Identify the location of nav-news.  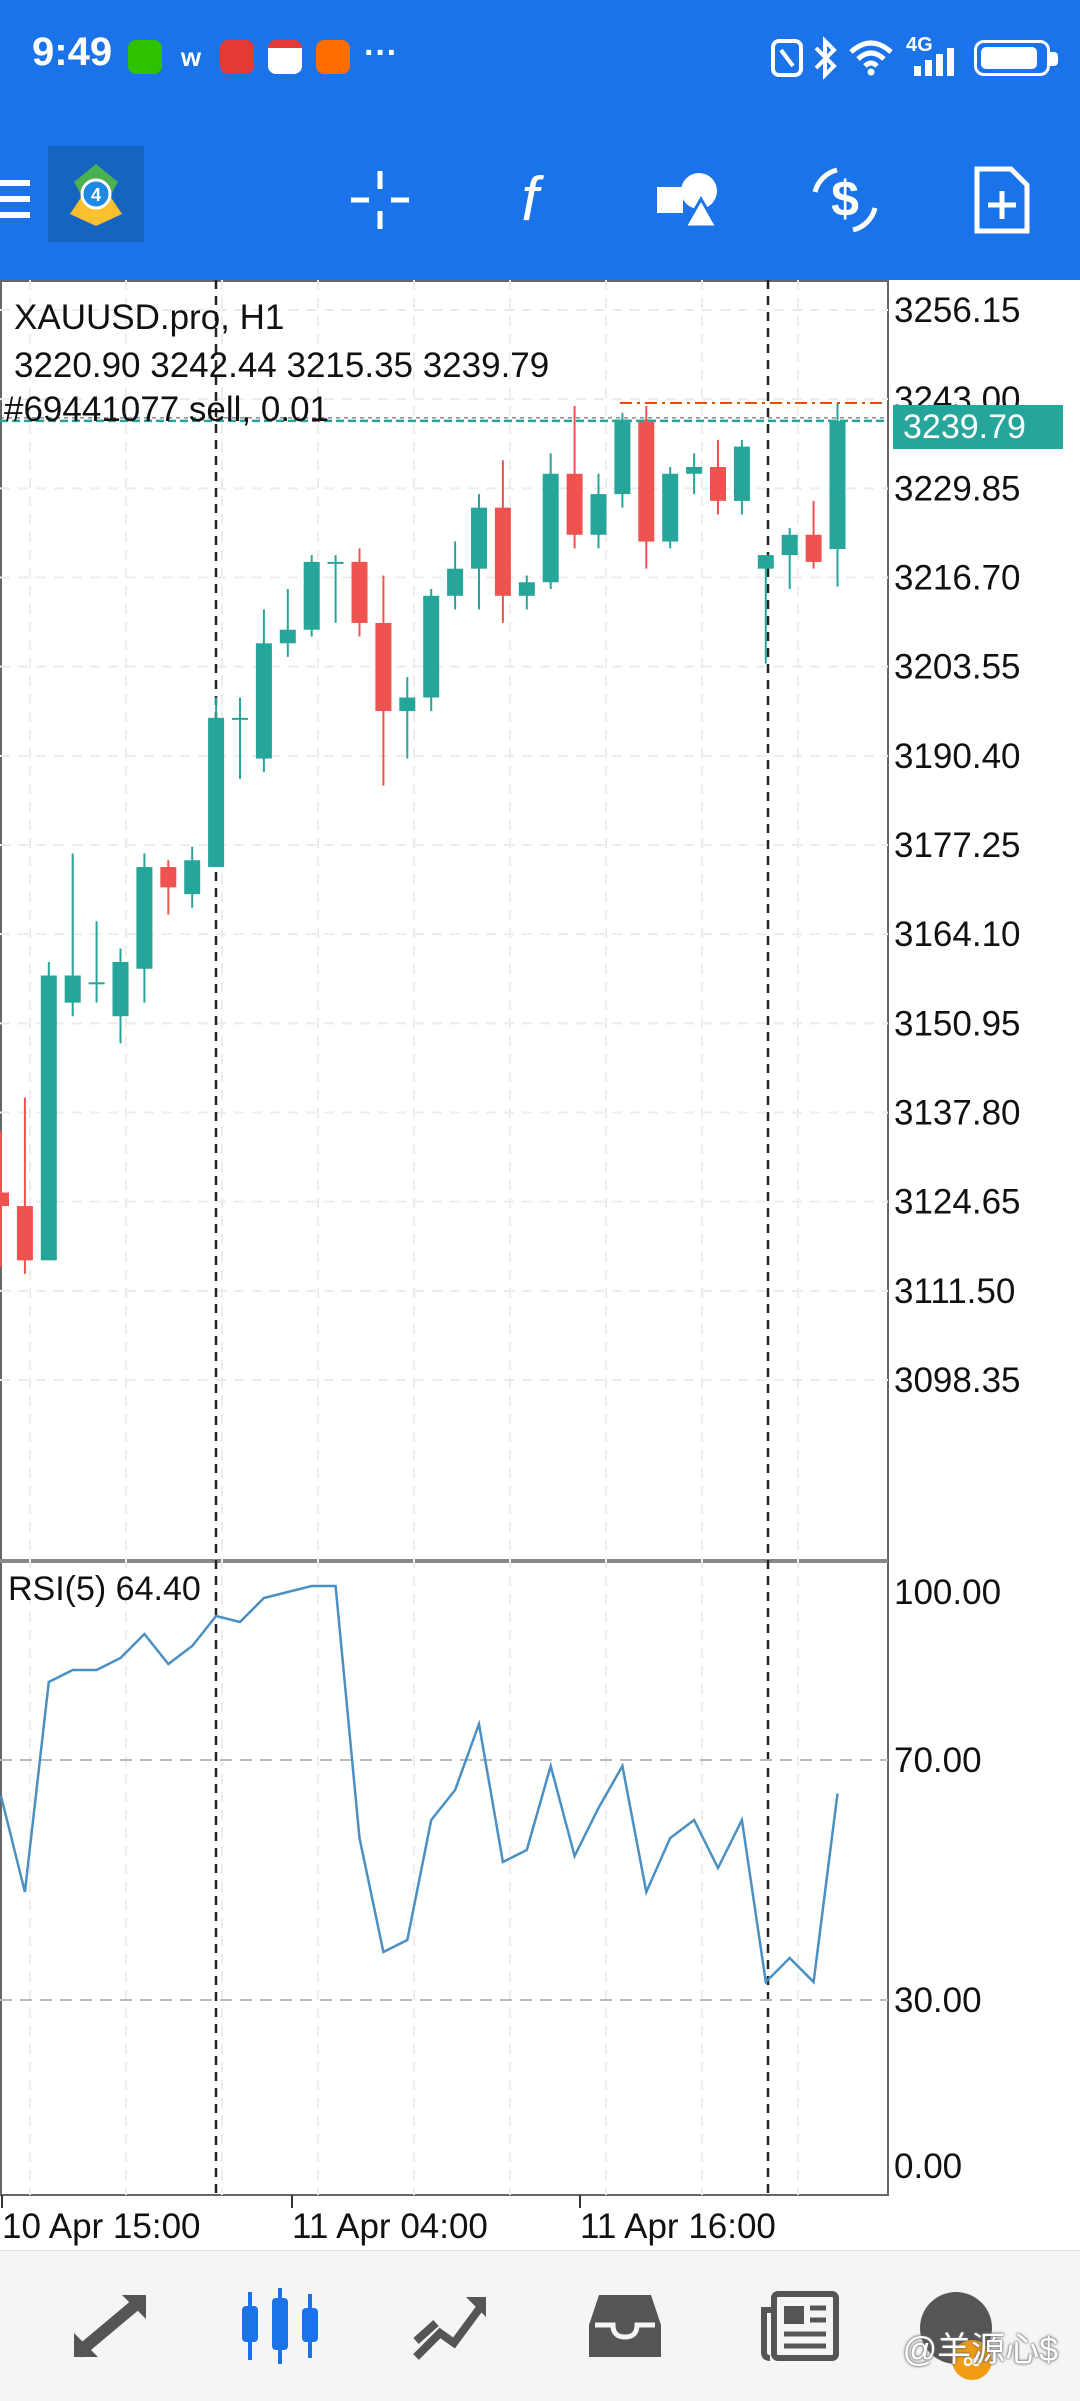
(800, 2326).